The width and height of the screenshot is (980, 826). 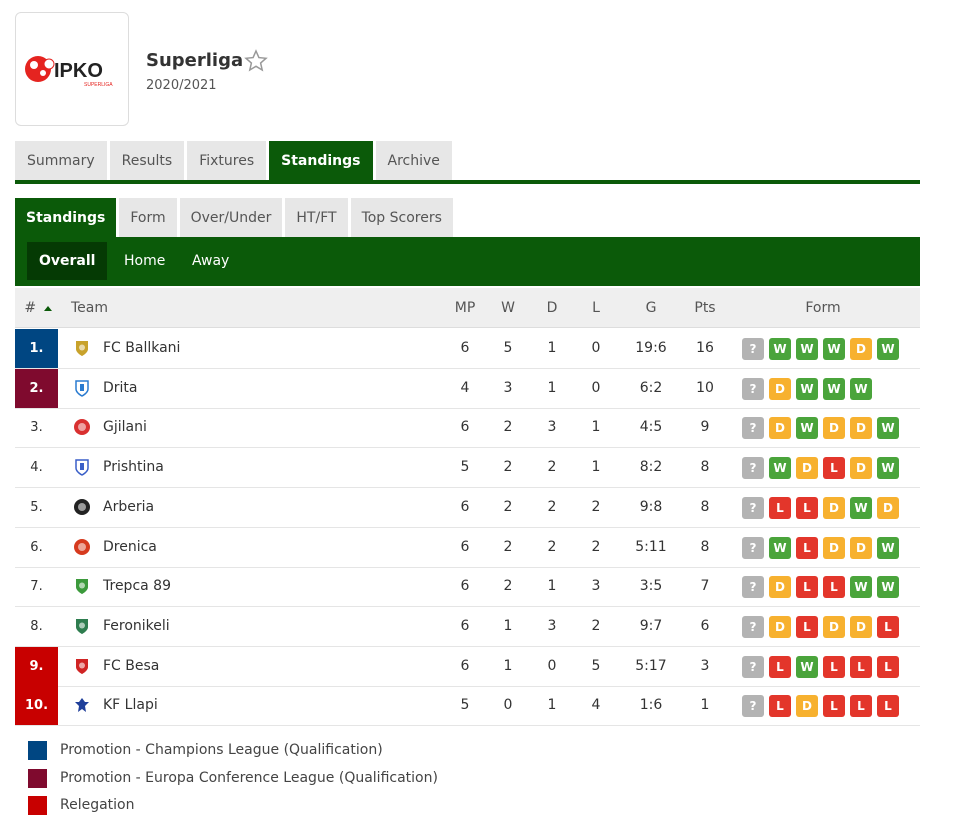 I want to click on table-row: 10. KF Llapi 5 0 1 4 1:6 1? L D L L L, so click(x=467, y=706).